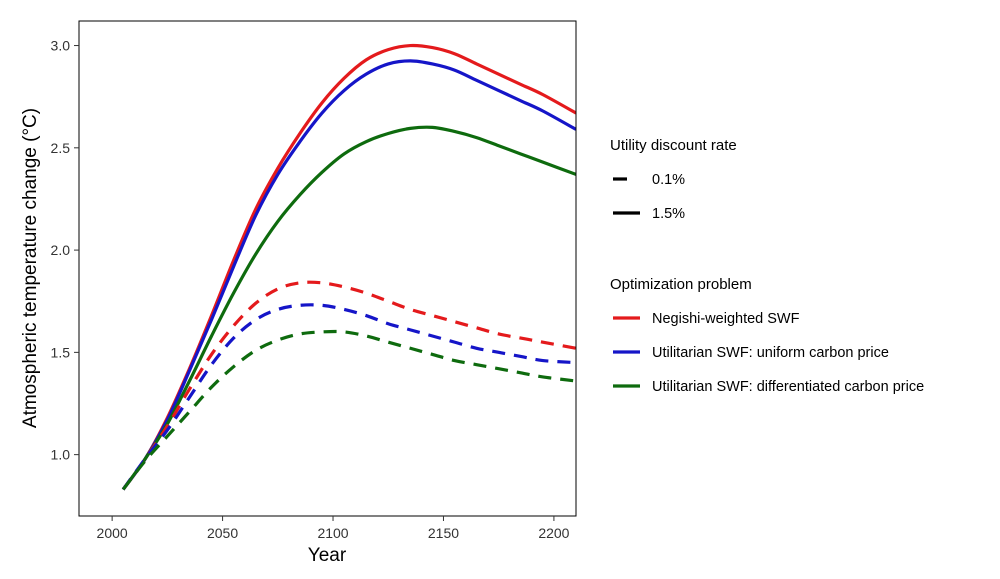 This screenshot has height=579, width=1000. What do you see at coordinates (681, 284) in the screenshot?
I see `legend-title-optimization: Optimization problem` at bounding box center [681, 284].